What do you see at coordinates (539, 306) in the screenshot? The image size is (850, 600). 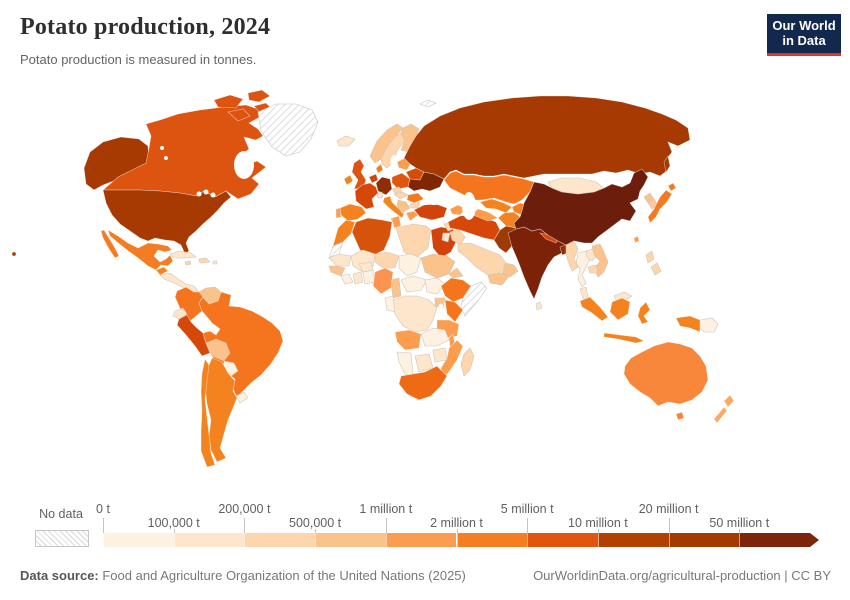 I see `country-sri-lanka` at bounding box center [539, 306].